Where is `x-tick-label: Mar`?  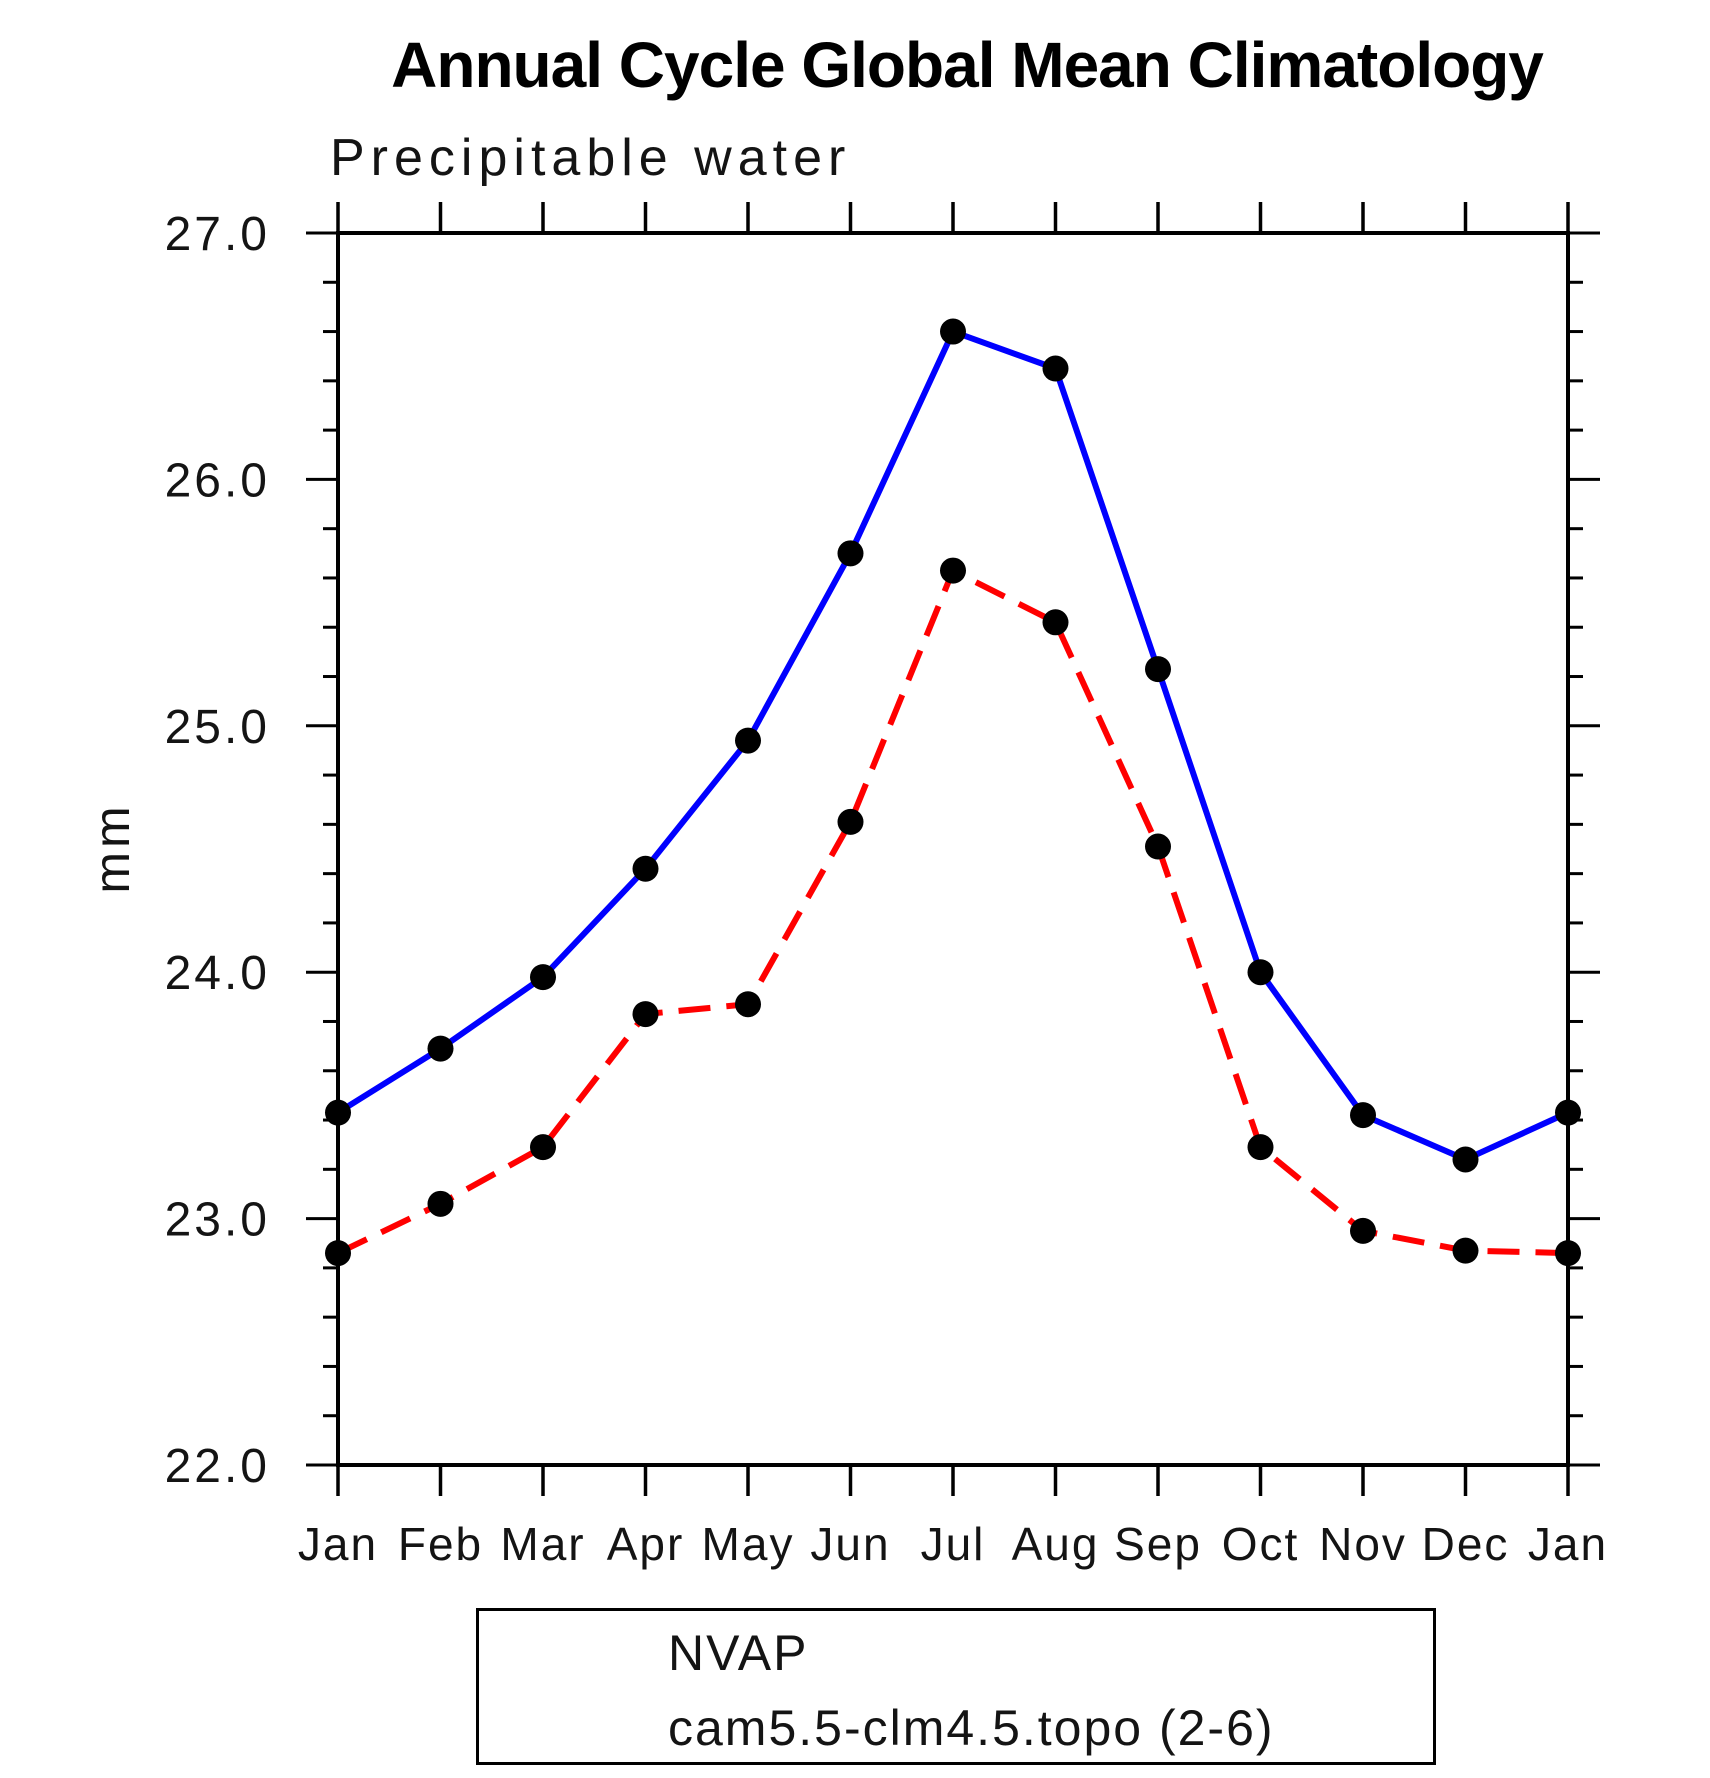
x-tick-label: Mar is located at coordinates (542, 1544).